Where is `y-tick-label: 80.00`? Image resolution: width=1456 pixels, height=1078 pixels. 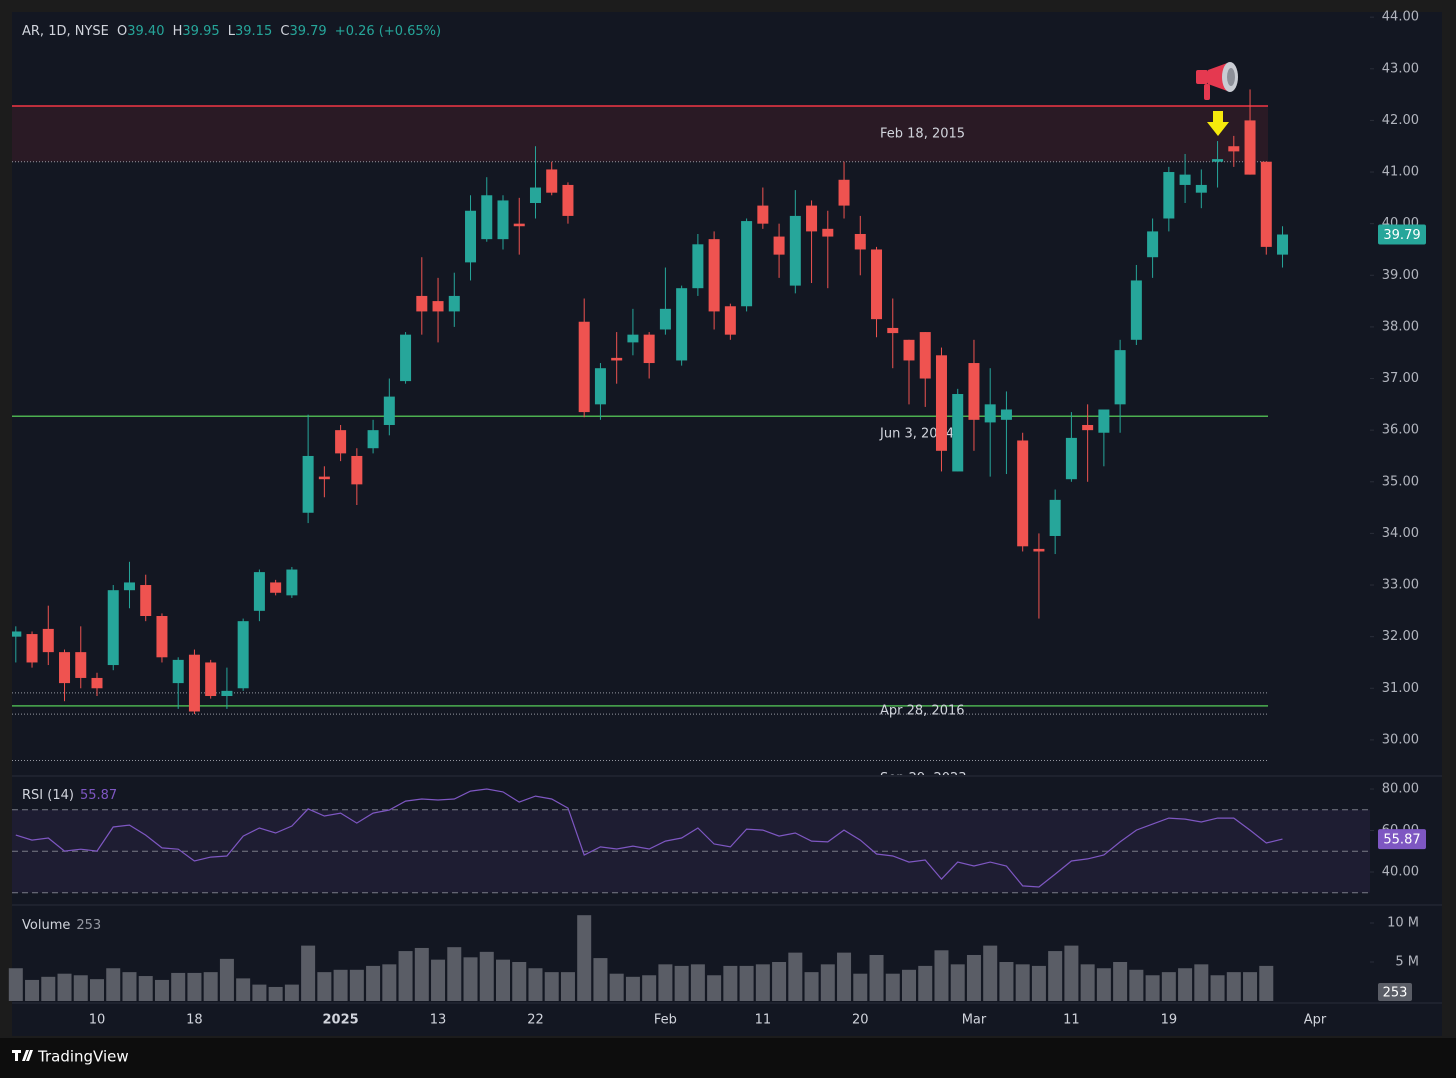
y-tick-label: 80.00 is located at coordinates (1400, 789).